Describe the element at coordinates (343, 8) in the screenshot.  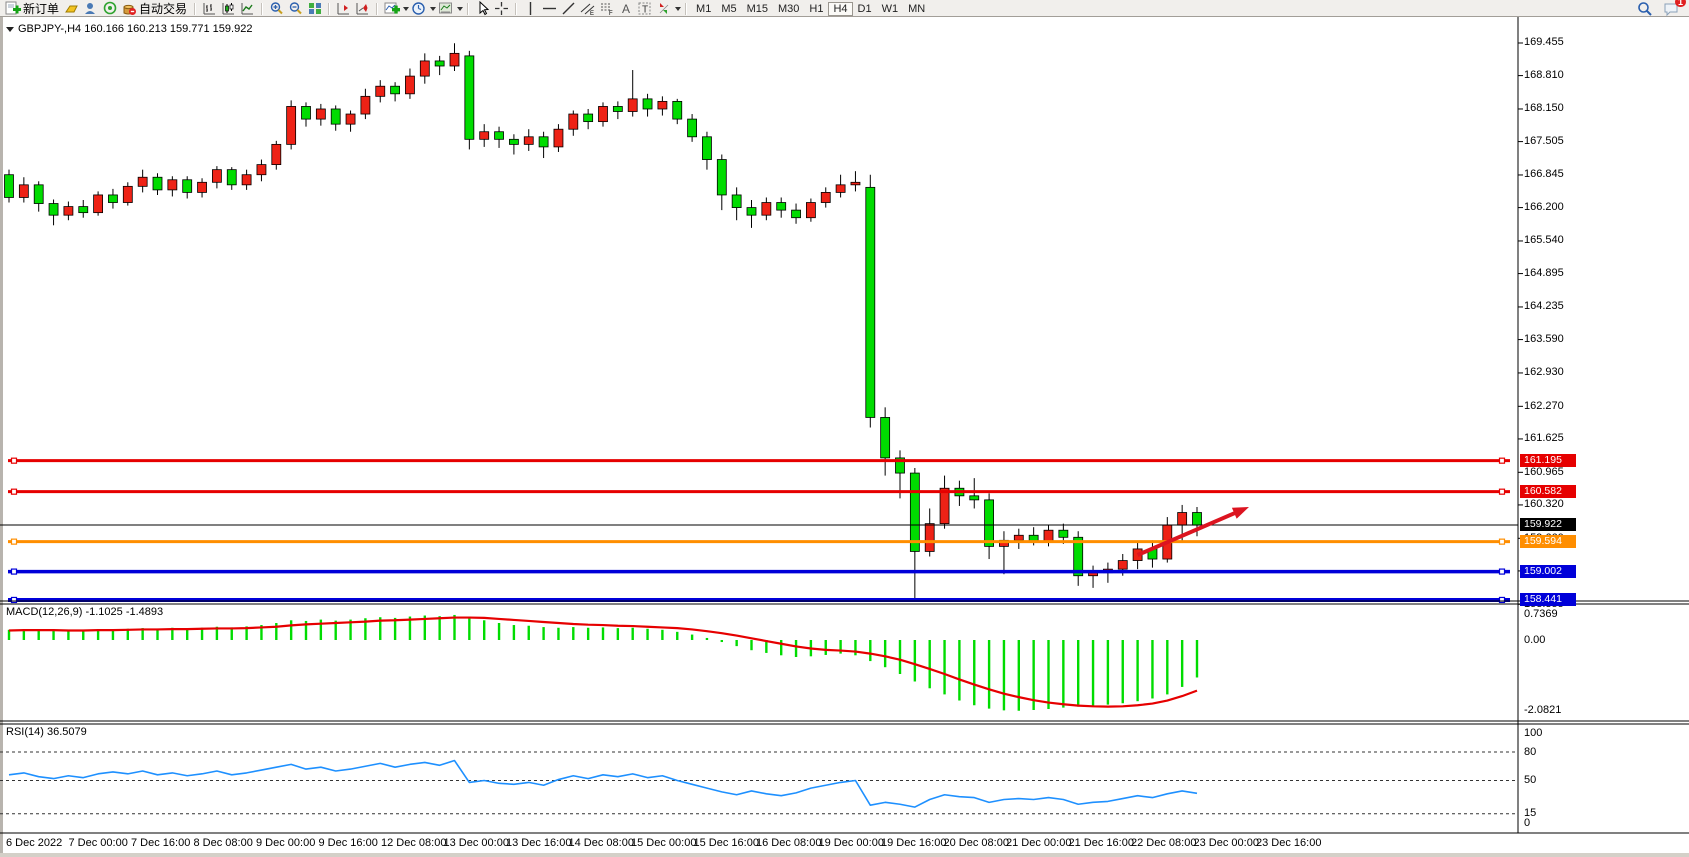
I see `chart-shift-icon` at that location.